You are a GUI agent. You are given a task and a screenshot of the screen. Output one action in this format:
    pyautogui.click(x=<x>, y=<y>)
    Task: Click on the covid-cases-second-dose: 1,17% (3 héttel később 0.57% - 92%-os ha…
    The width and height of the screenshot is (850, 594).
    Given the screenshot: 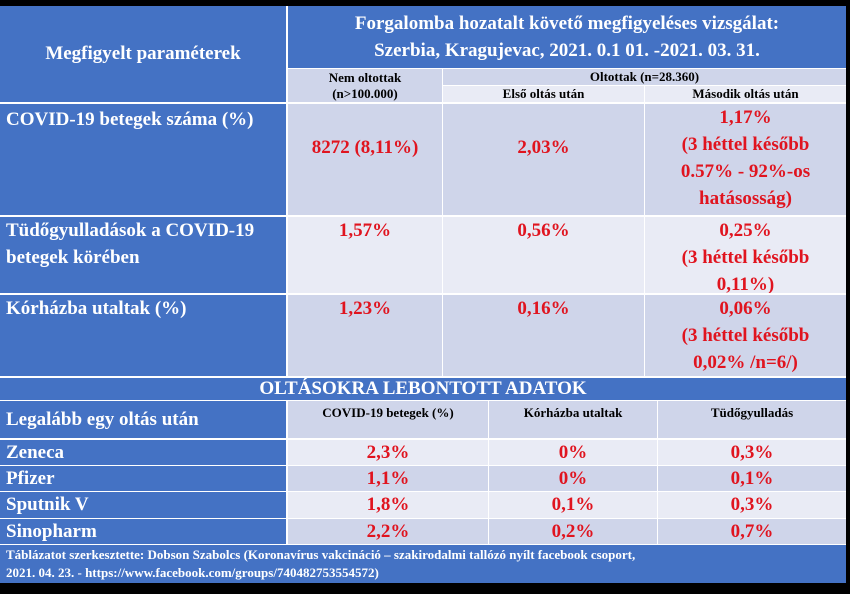 What is the action you would take?
    pyautogui.click(x=745, y=159)
    